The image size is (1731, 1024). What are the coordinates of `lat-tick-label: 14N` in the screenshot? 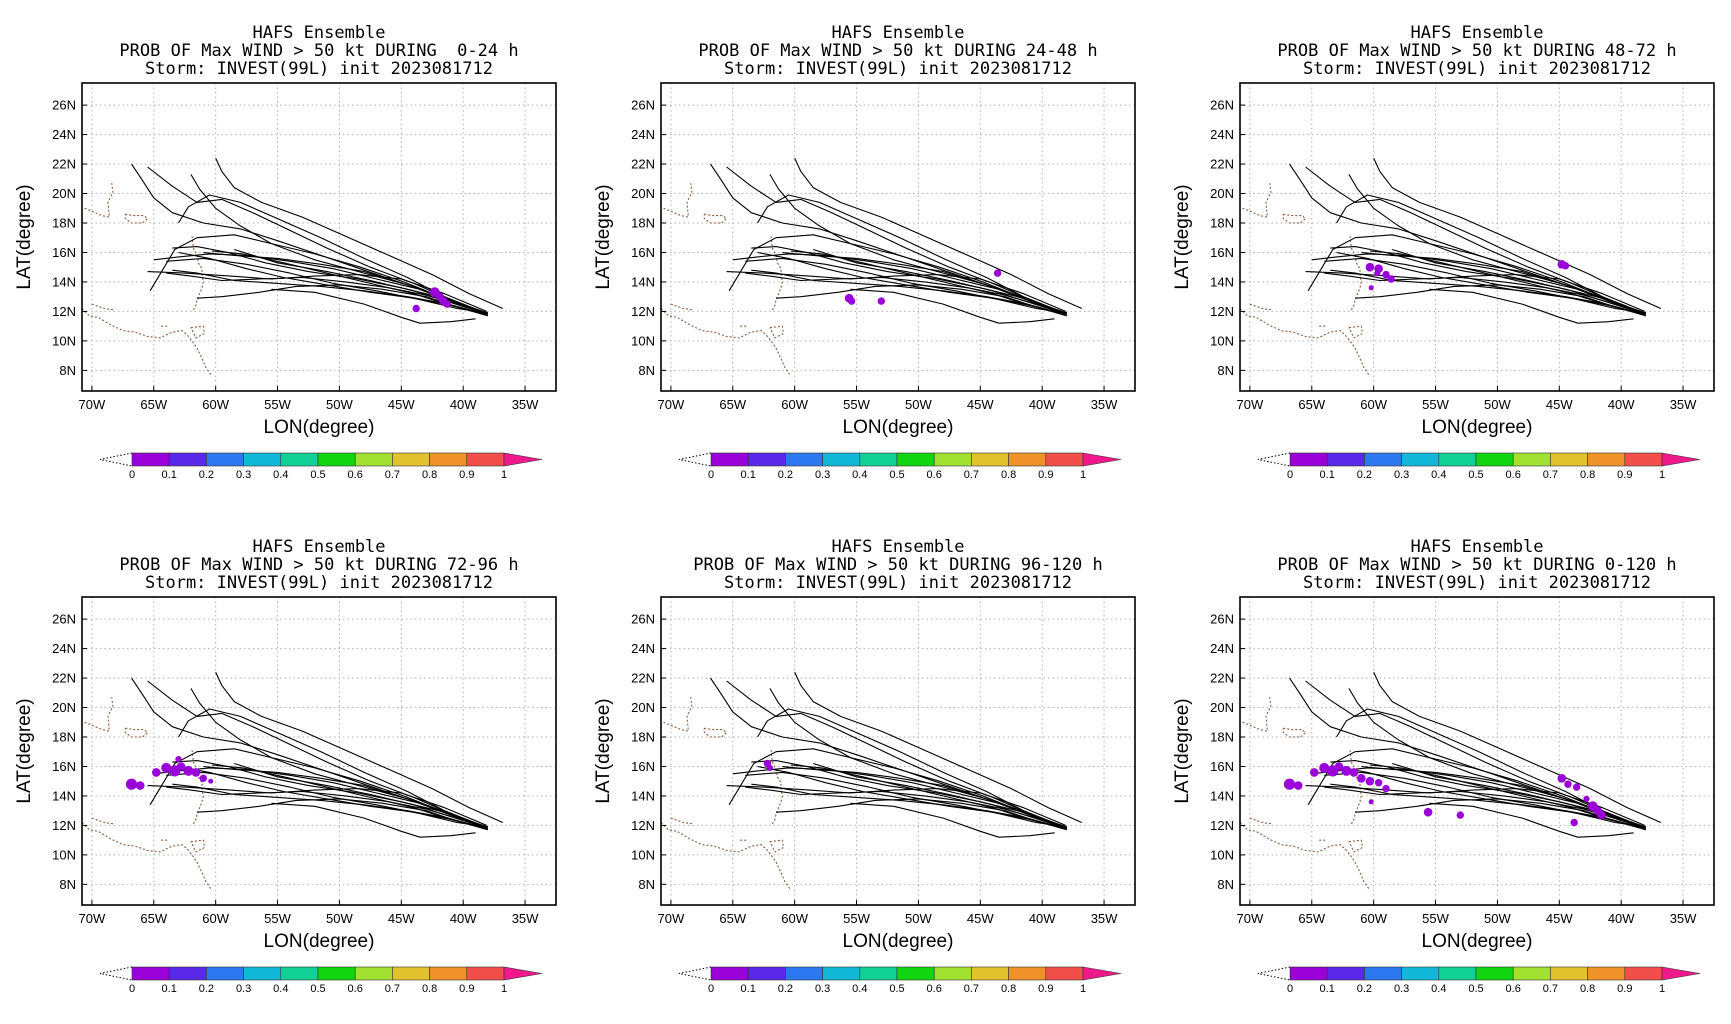 It's located at (1222, 281).